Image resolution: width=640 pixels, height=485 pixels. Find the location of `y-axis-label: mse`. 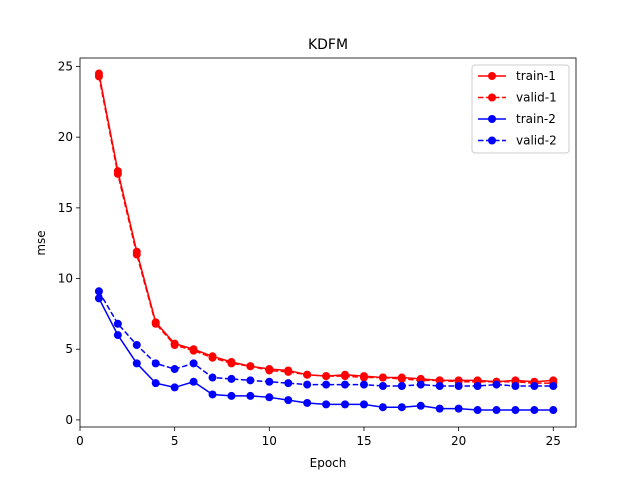

y-axis-label: mse is located at coordinates (41, 242).